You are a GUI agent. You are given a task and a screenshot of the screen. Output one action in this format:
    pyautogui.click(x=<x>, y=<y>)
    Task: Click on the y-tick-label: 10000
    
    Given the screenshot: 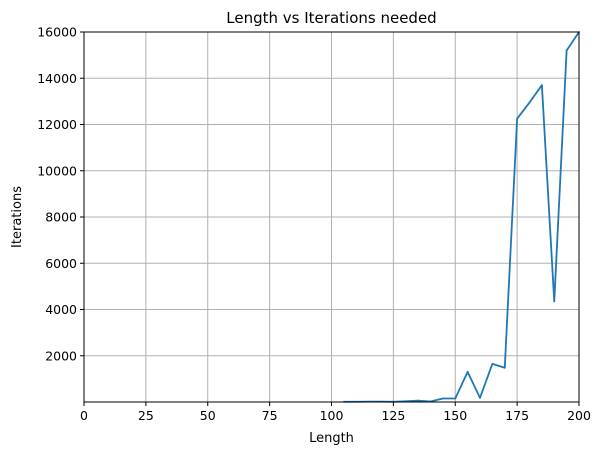 What is the action you would take?
    pyautogui.click(x=57, y=170)
    